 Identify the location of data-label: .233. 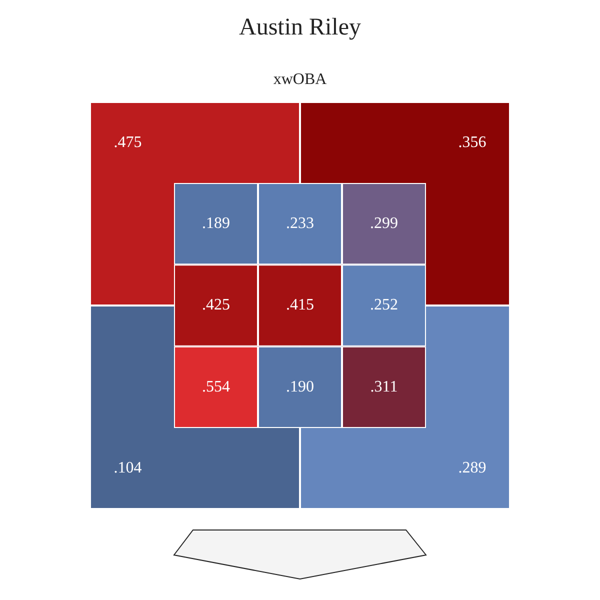
(300, 223).